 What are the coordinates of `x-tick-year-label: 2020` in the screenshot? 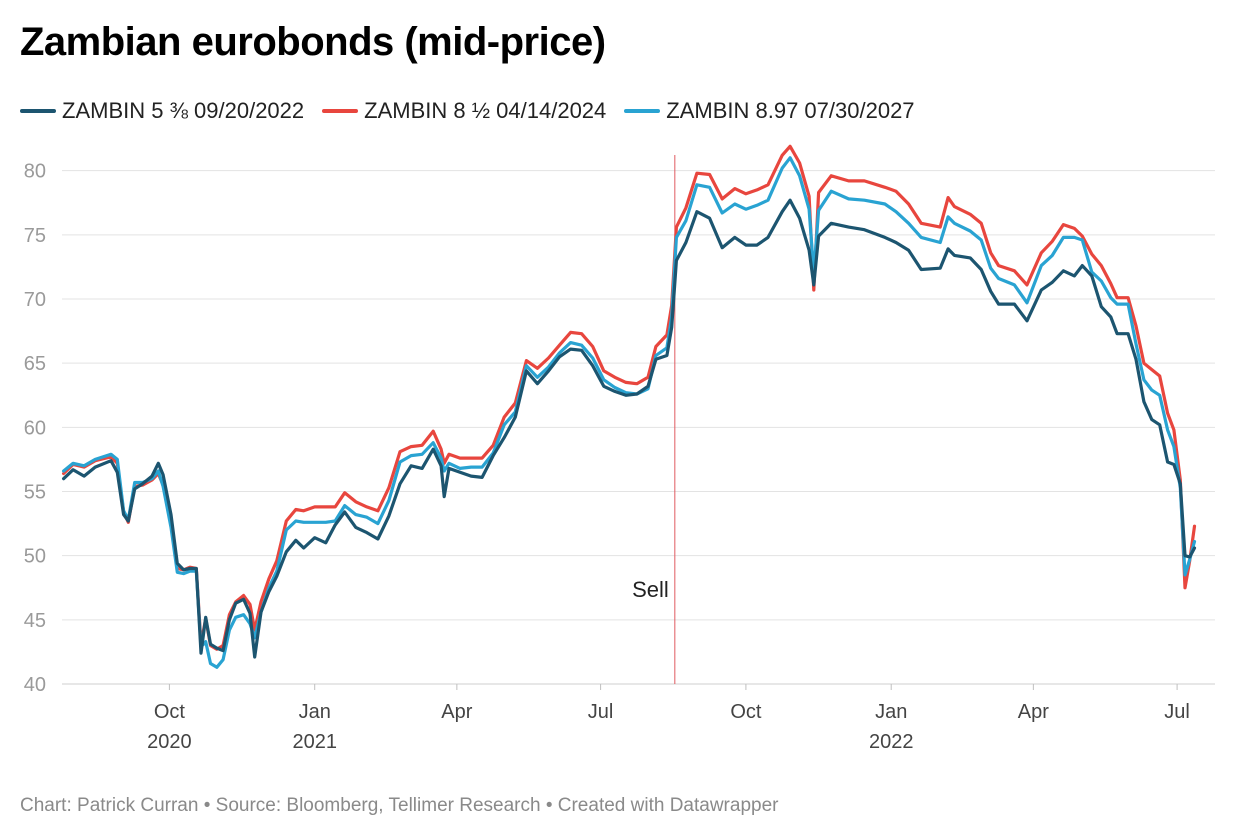 It's located at (169, 742).